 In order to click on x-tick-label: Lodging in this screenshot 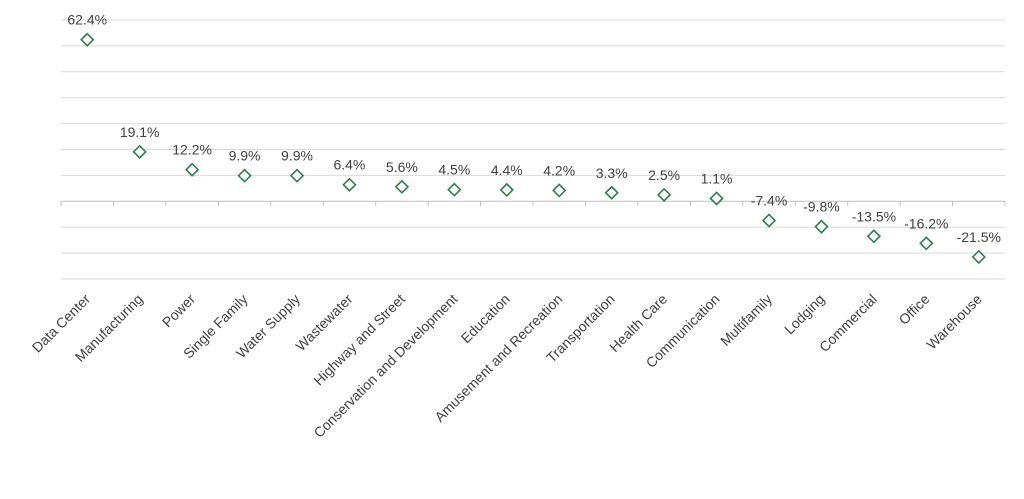, I will do `click(804, 314)`.